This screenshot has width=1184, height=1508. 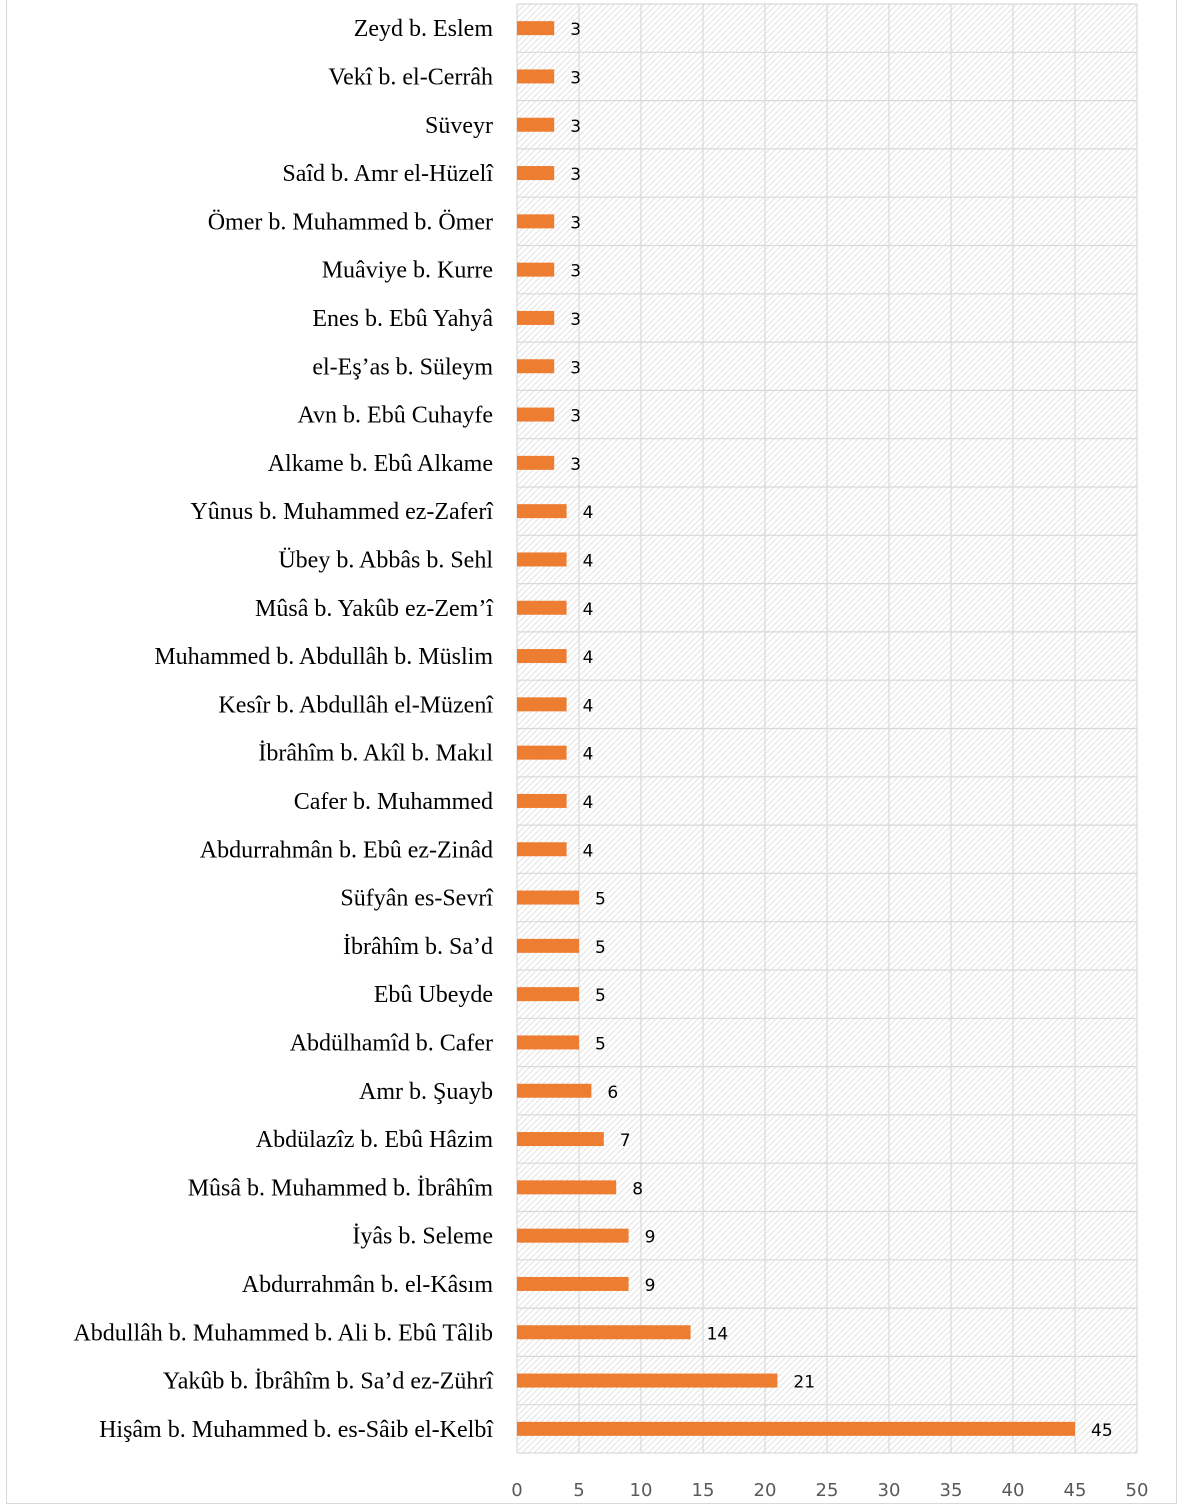 What do you see at coordinates (407, 271) in the screenshot?
I see `category-label: Muâviye b. Kurre` at bounding box center [407, 271].